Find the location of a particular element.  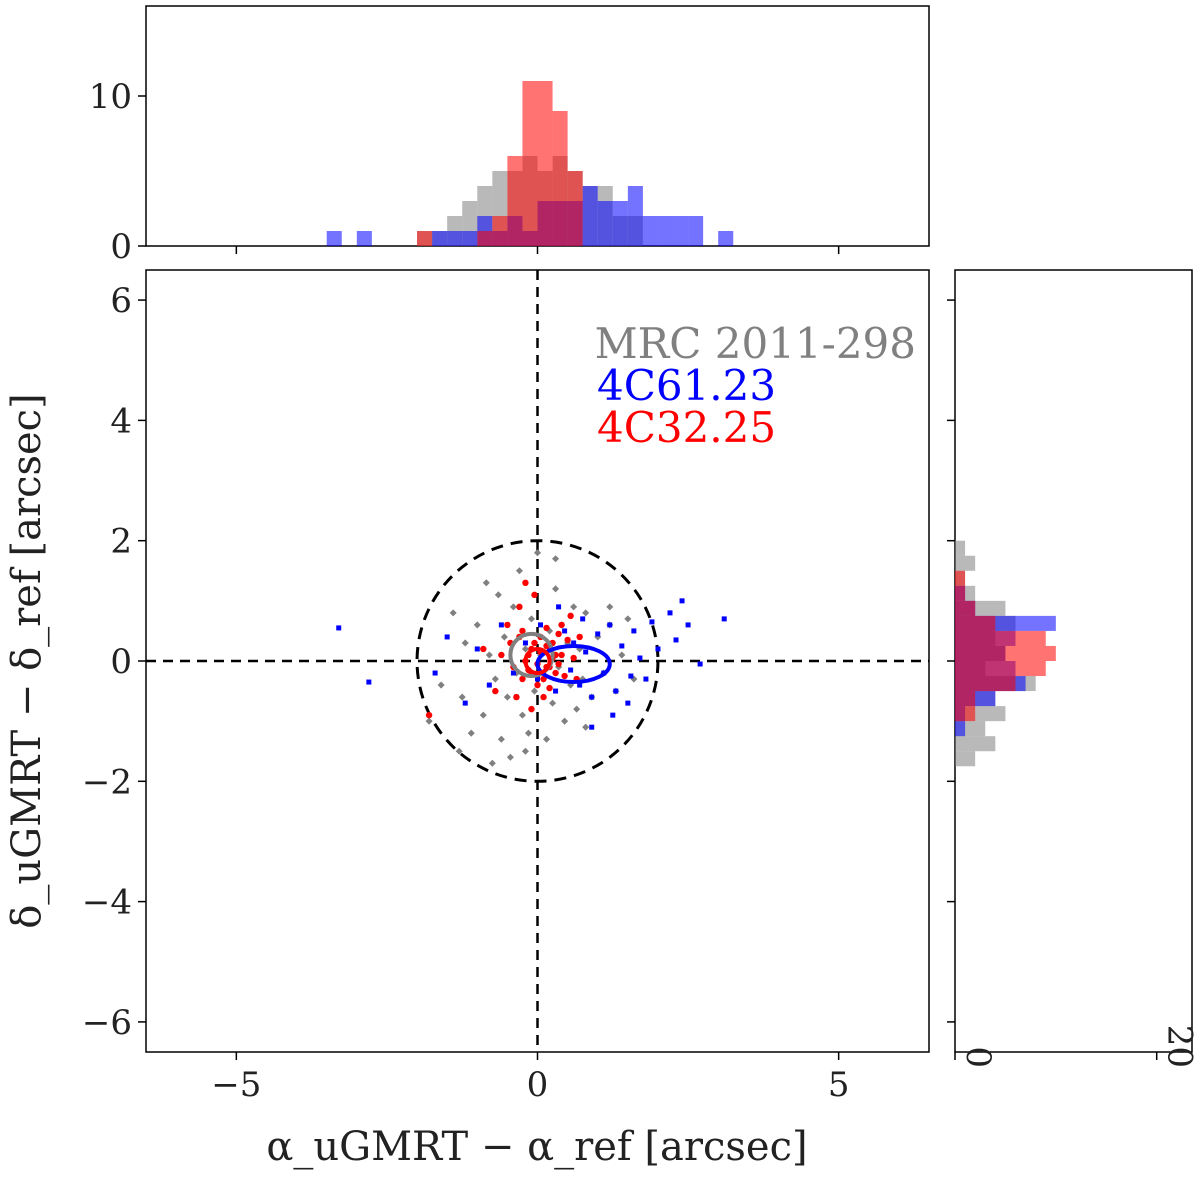

right-hist-bar-2--3 is located at coordinates (965, 699).